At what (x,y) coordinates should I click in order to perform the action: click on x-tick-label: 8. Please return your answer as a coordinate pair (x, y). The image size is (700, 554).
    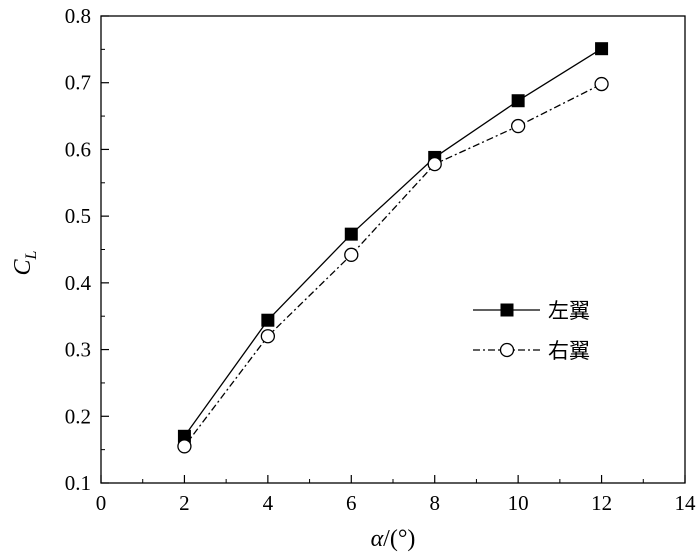
    Looking at the image, I should click on (434, 503).